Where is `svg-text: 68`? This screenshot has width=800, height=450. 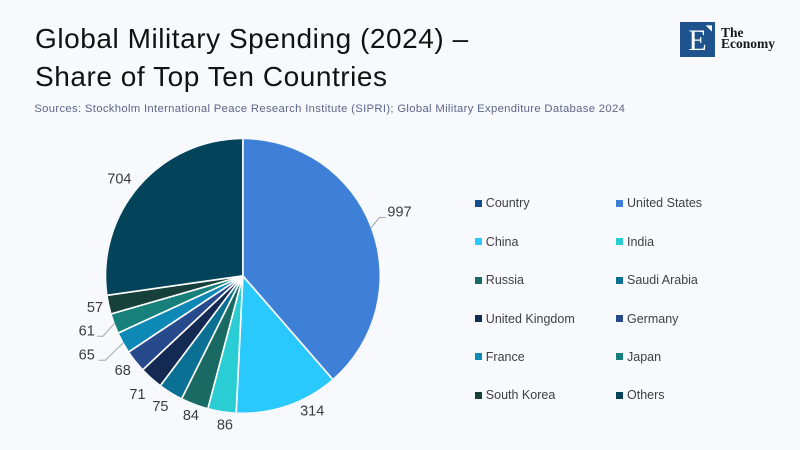 svg-text: 68 is located at coordinates (123, 371).